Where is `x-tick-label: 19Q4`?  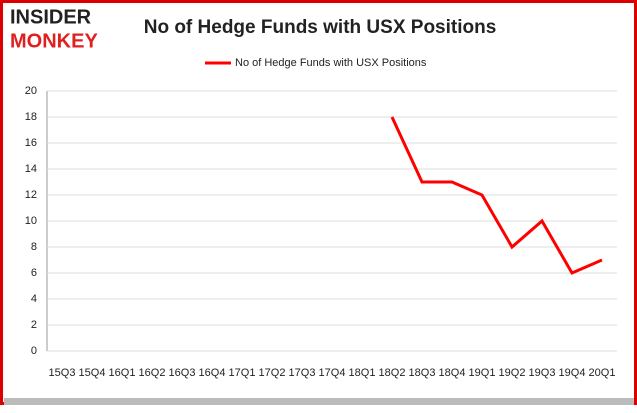
x-tick-label: 19Q4 is located at coordinates (572, 373).